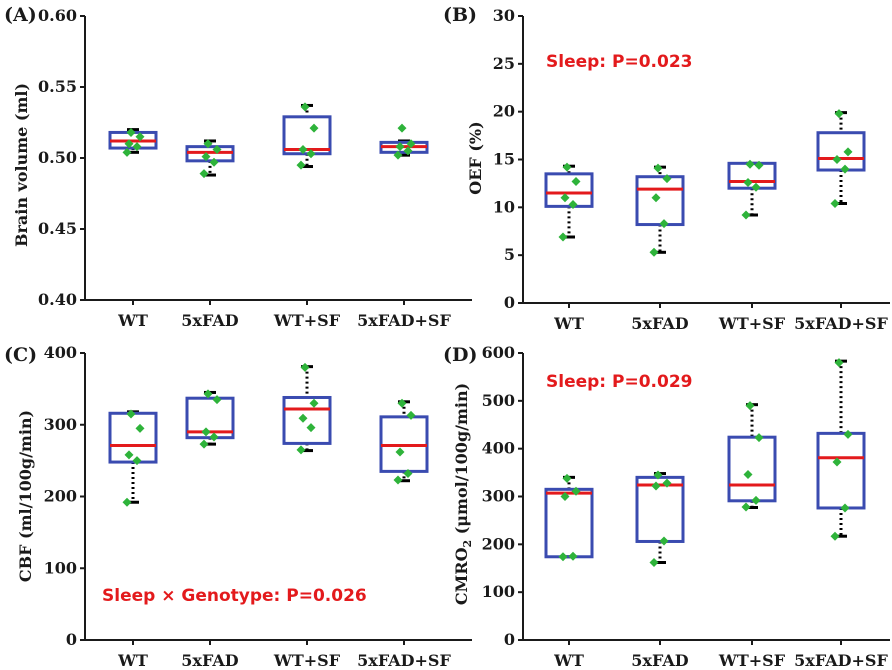  What do you see at coordinates (498, 543) in the screenshot?
I see `panel-d-y-tick-label: 200` at bounding box center [498, 543].